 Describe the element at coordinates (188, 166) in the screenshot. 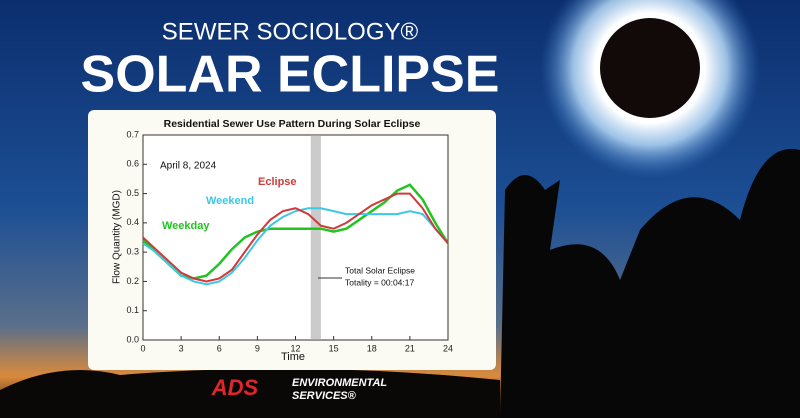

I see `date-annotation: April 8, 2024` at that location.